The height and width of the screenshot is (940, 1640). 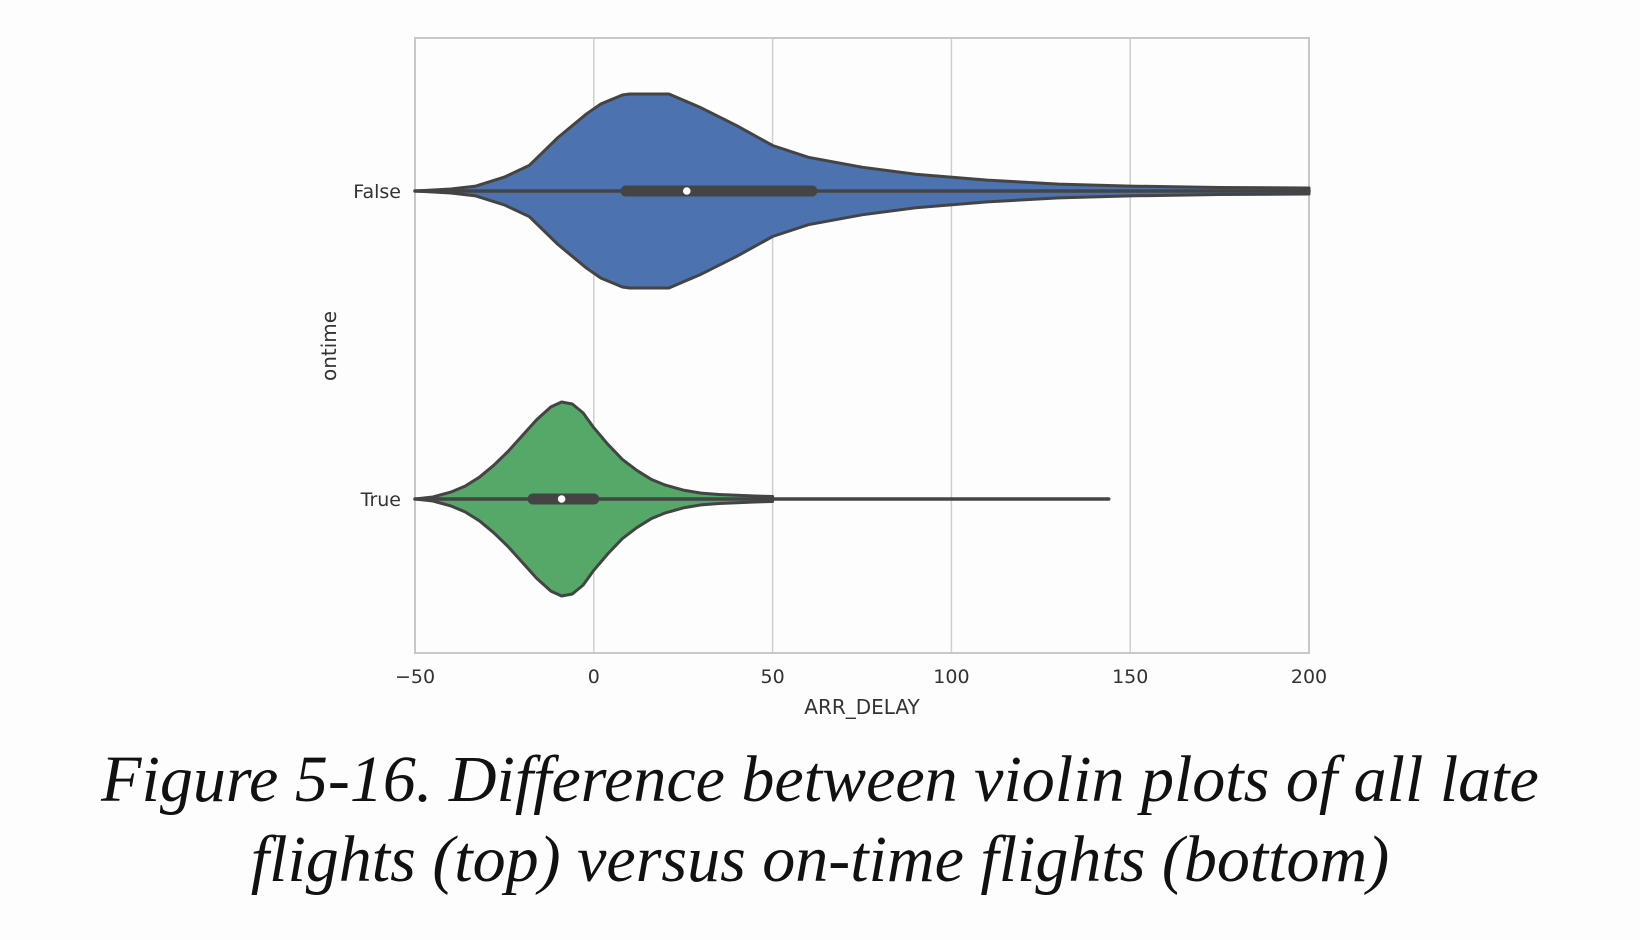 What do you see at coordinates (1130, 677) in the screenshot?
I see `x-tick-label: 150` at bounding box center [1130, 677].